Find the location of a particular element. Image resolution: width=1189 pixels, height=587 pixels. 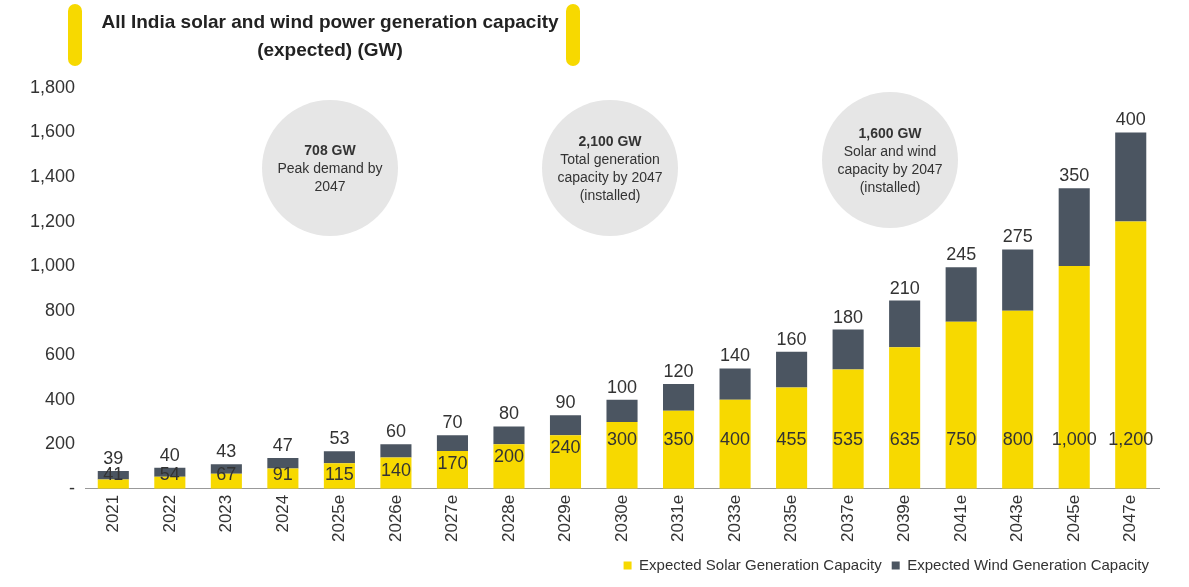

y-tick-label: 1,600 is located at coordinates (53, 131).